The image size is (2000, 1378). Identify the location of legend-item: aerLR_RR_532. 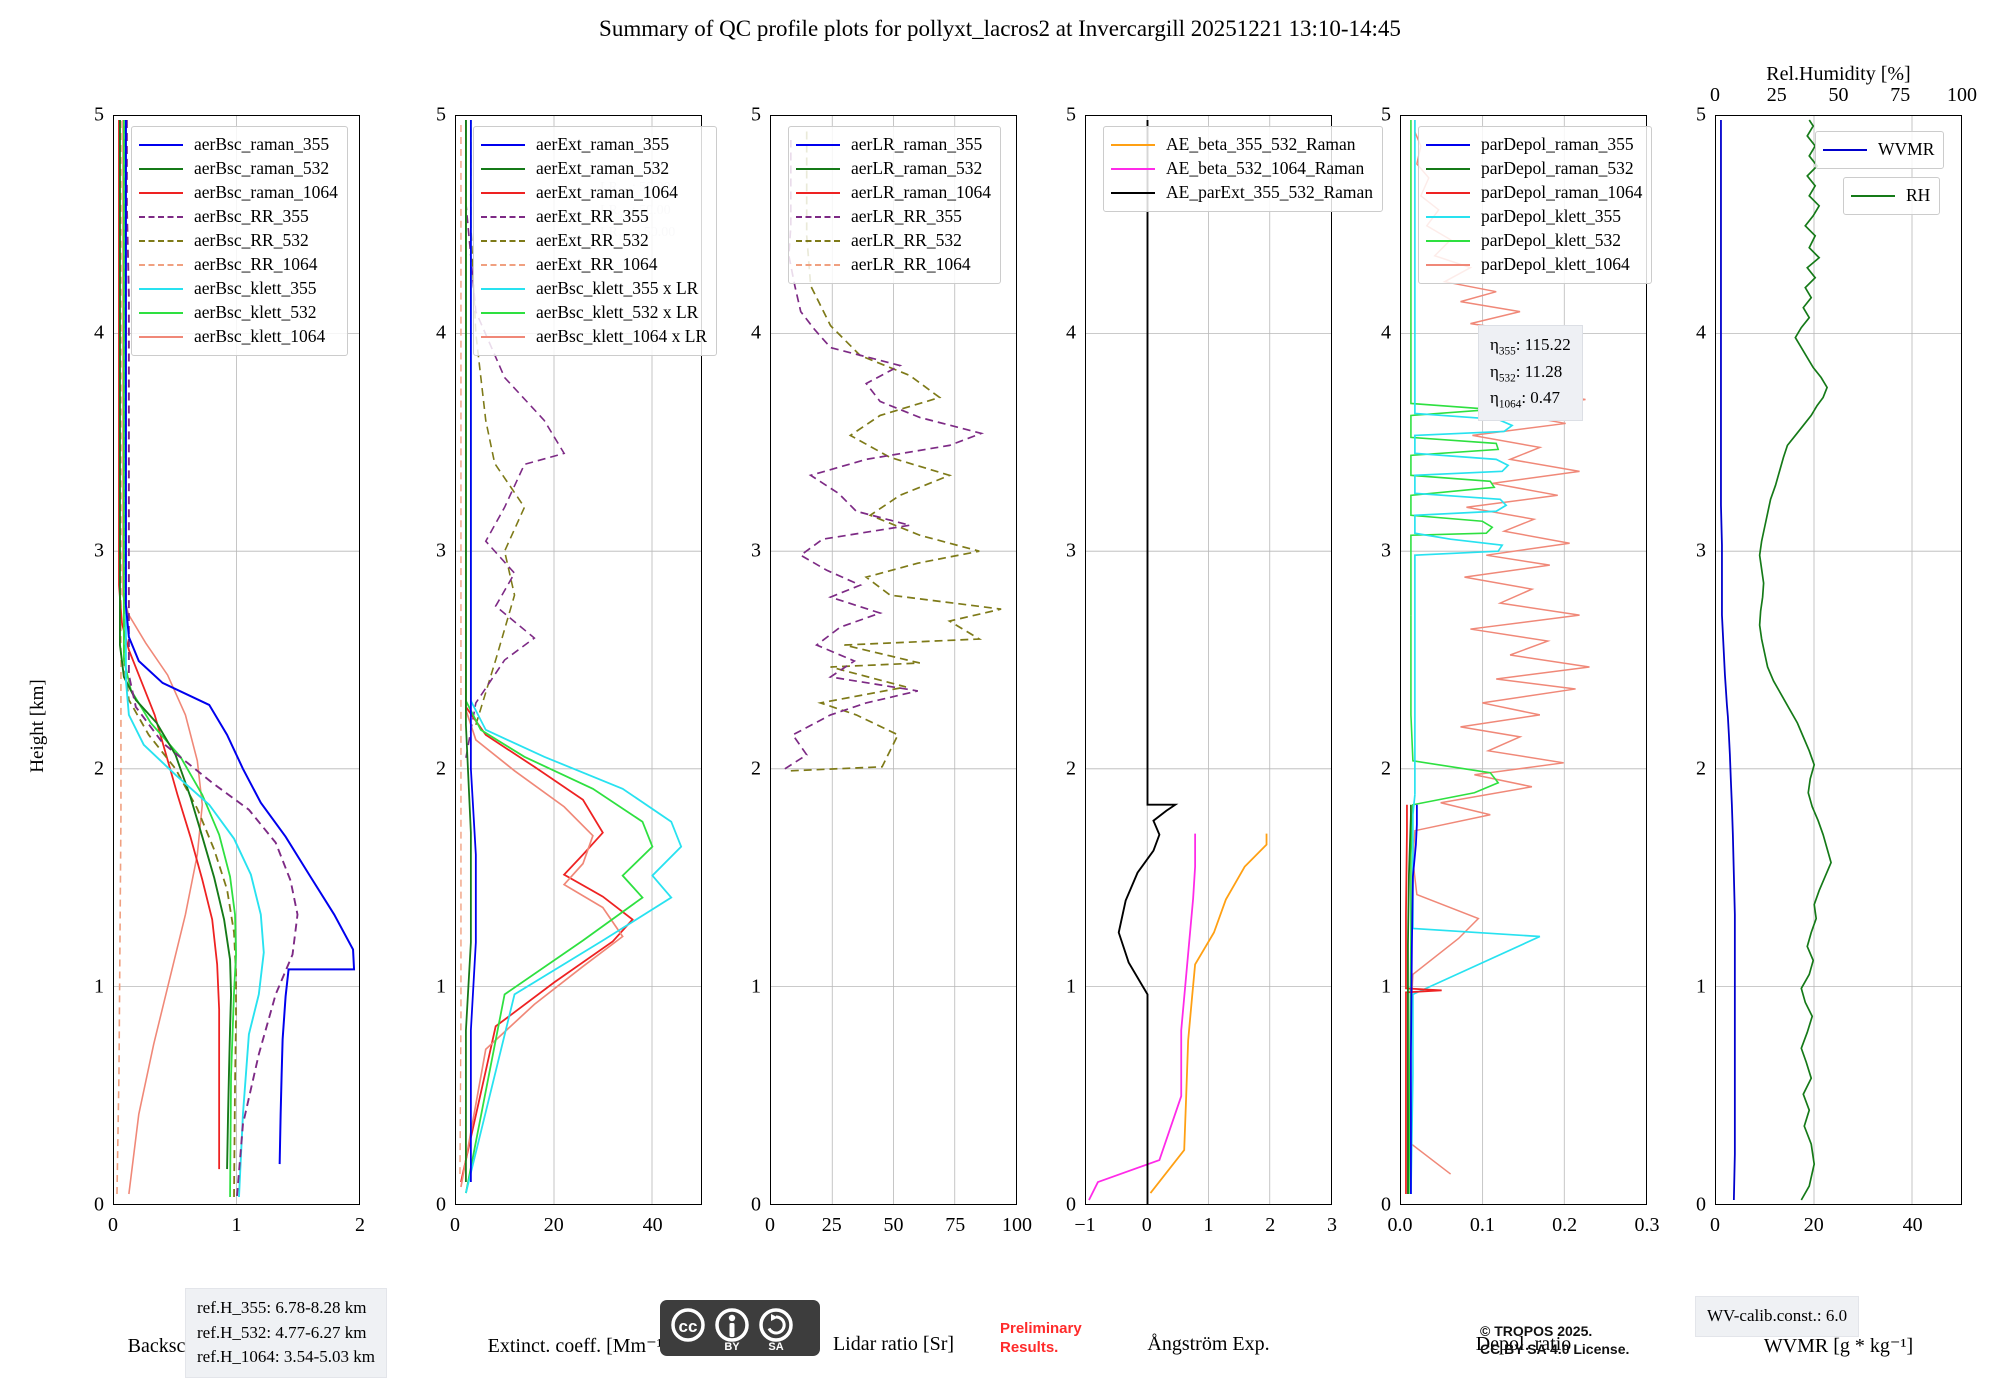
(893, 241).